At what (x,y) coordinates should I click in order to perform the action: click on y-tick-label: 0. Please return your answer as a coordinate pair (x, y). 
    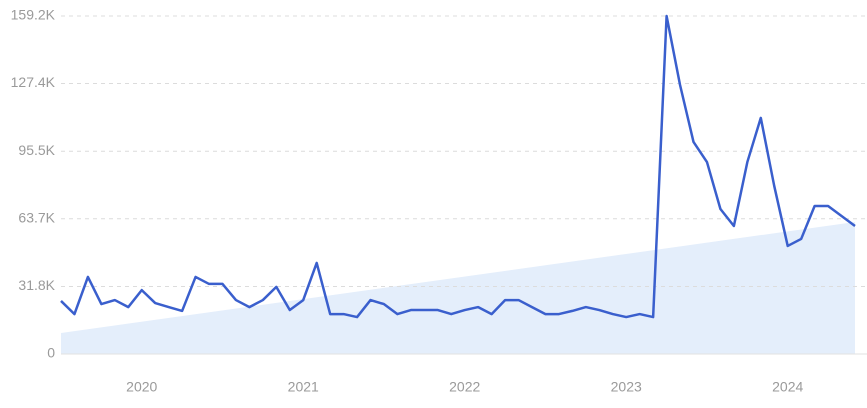
    Looking at the image, I should click on (51, 353).